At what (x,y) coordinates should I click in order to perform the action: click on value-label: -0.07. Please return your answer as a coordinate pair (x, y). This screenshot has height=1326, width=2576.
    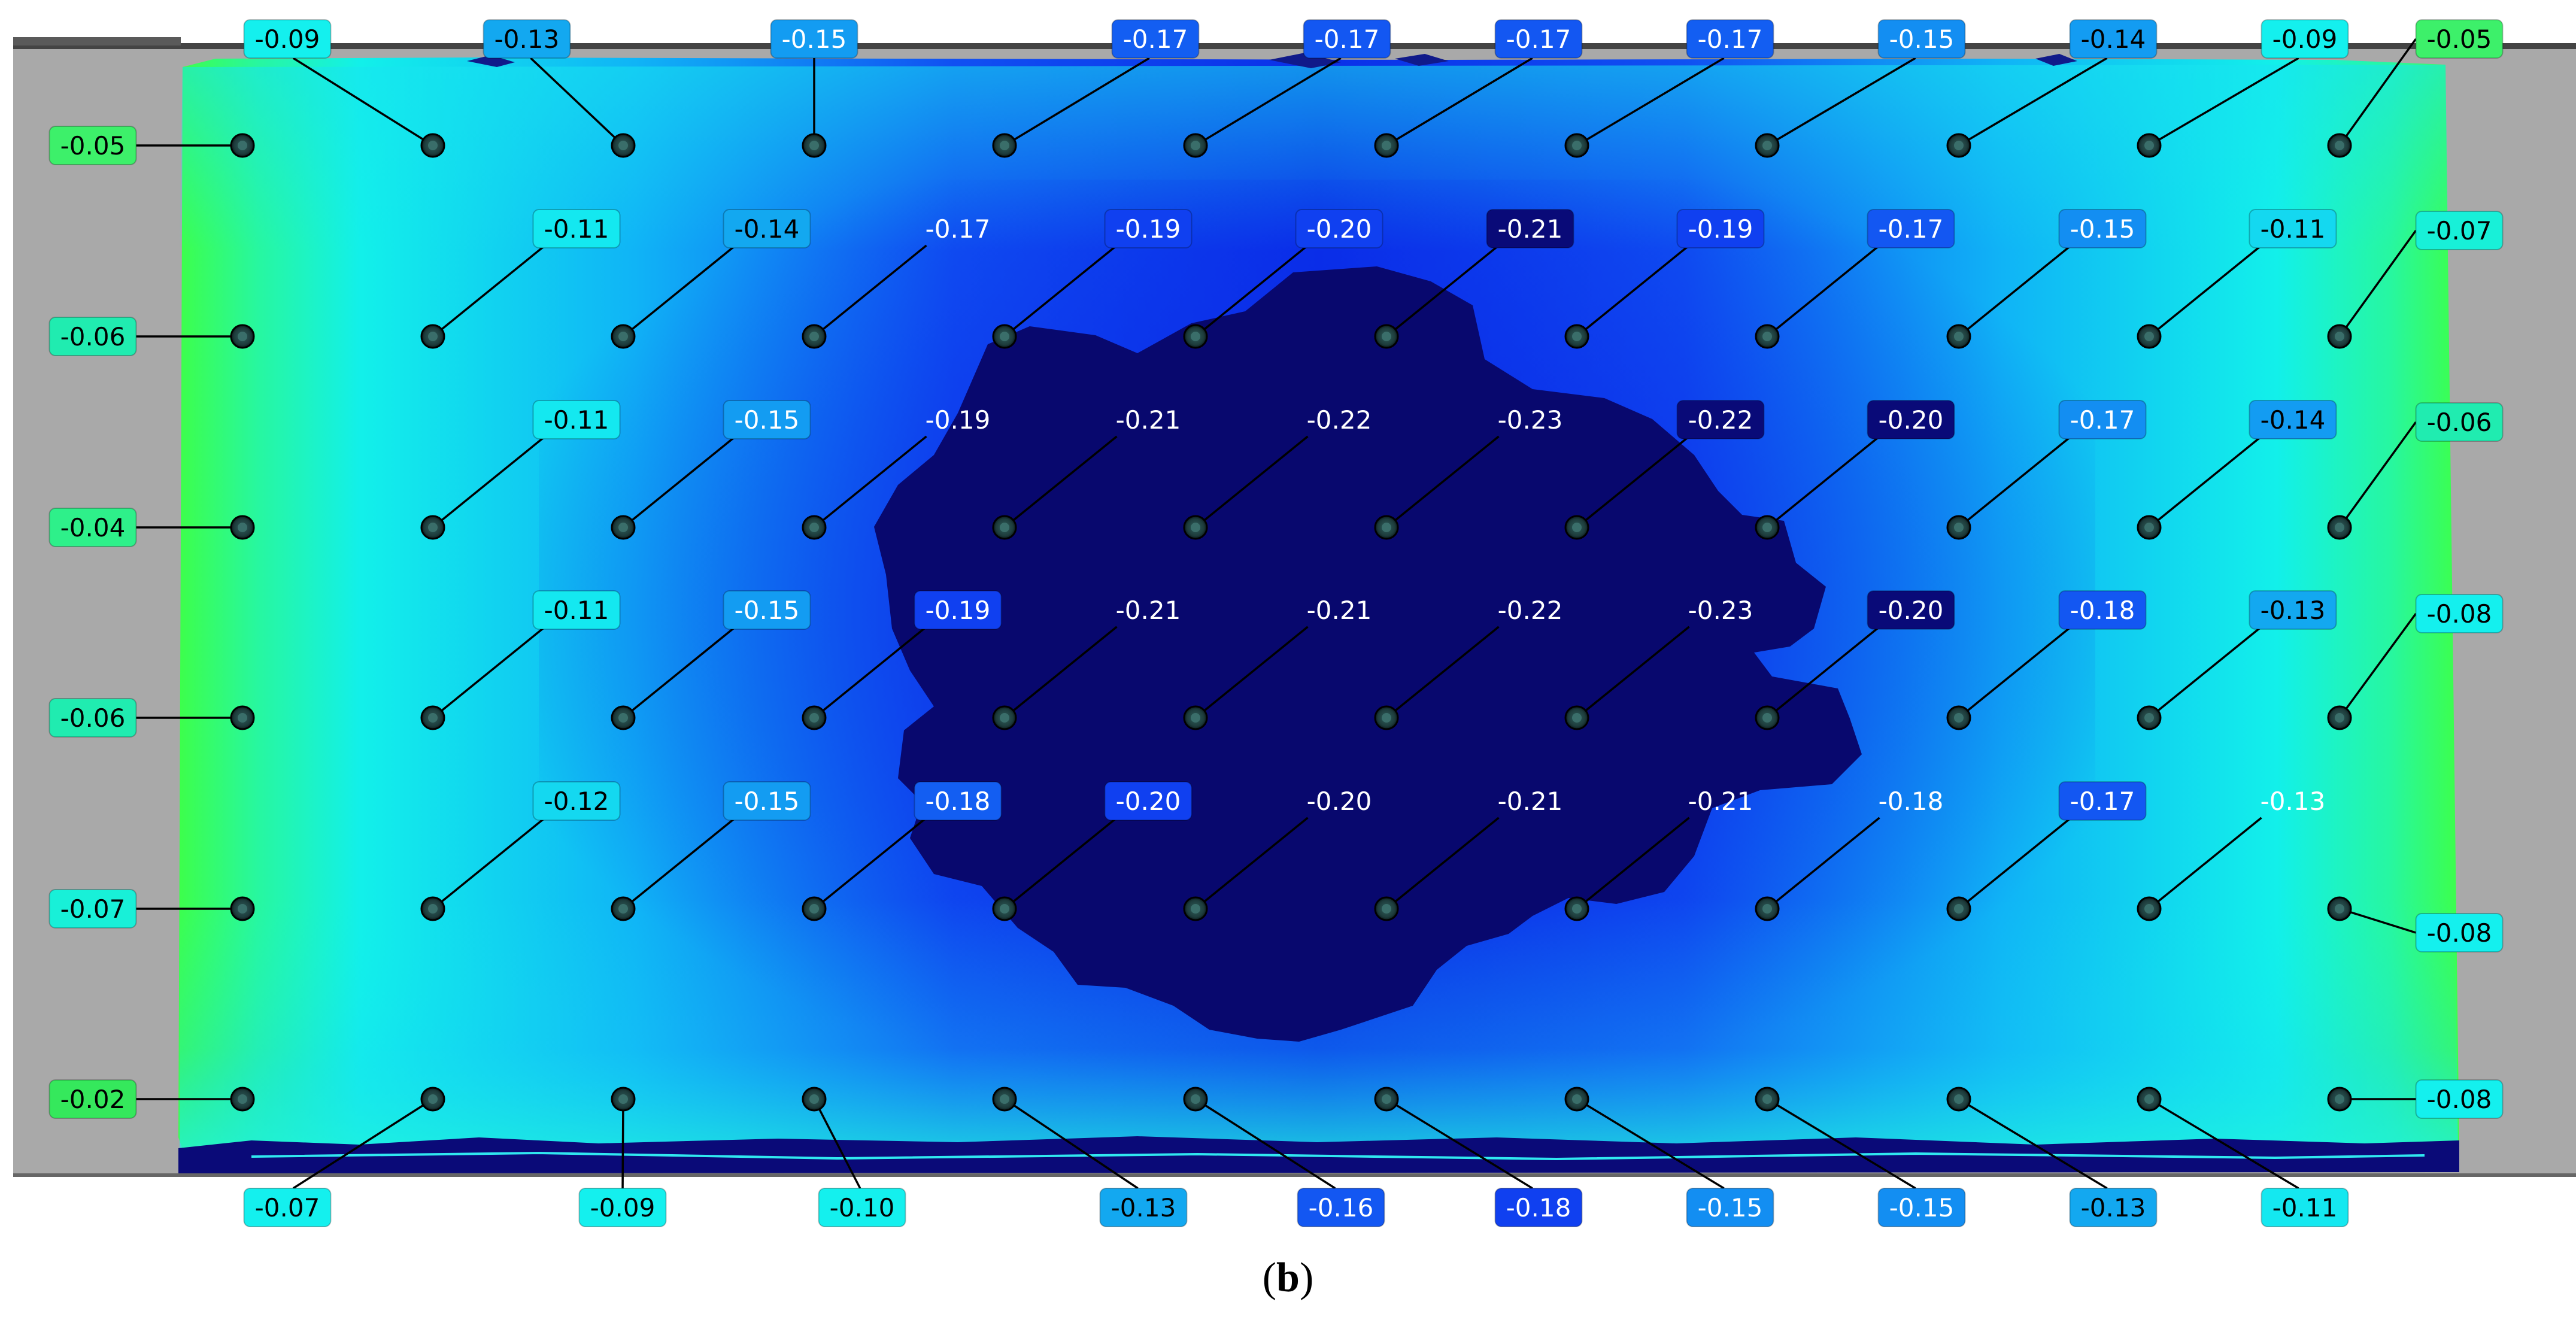
    Looking at the image, I should click on (2459, 230).